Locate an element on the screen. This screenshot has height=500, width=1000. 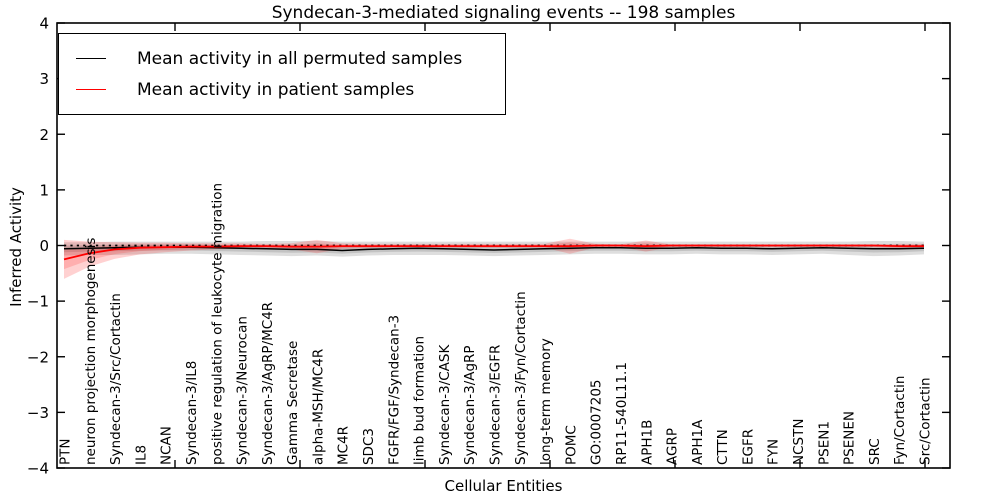
permuted-line-swatch-icon is located at coordinates (91, 58).